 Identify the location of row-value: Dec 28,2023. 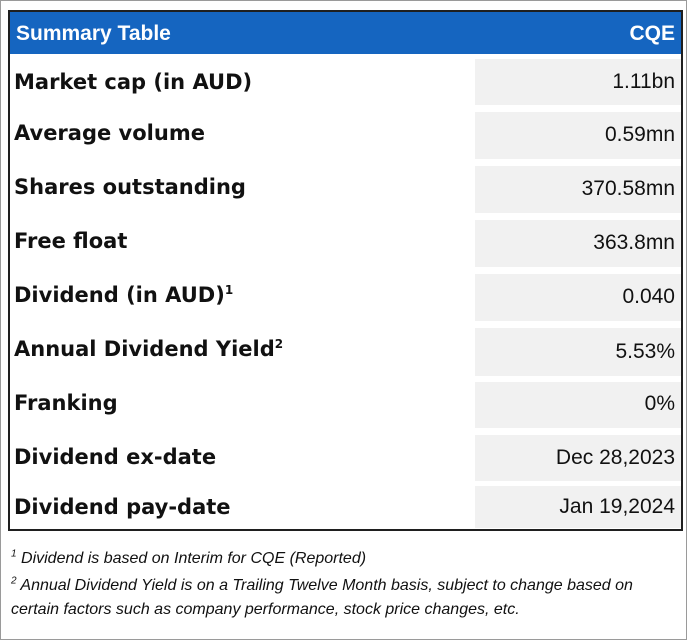
(615, 457).